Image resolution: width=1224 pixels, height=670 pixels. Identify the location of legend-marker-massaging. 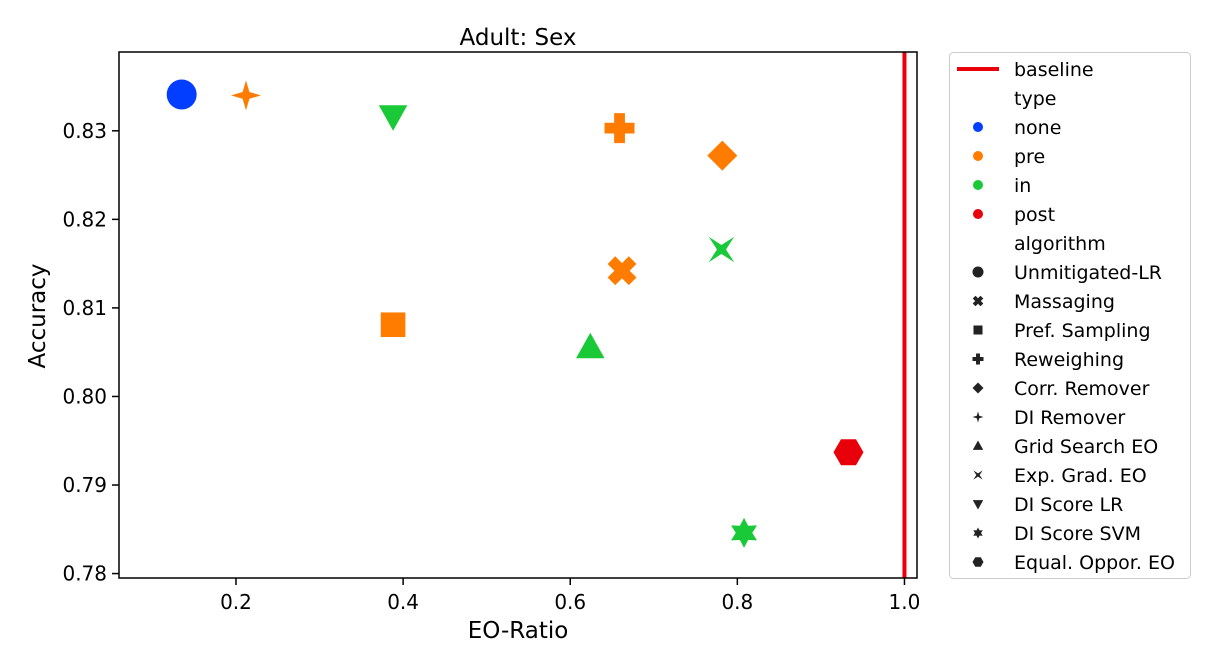
(978, 301).